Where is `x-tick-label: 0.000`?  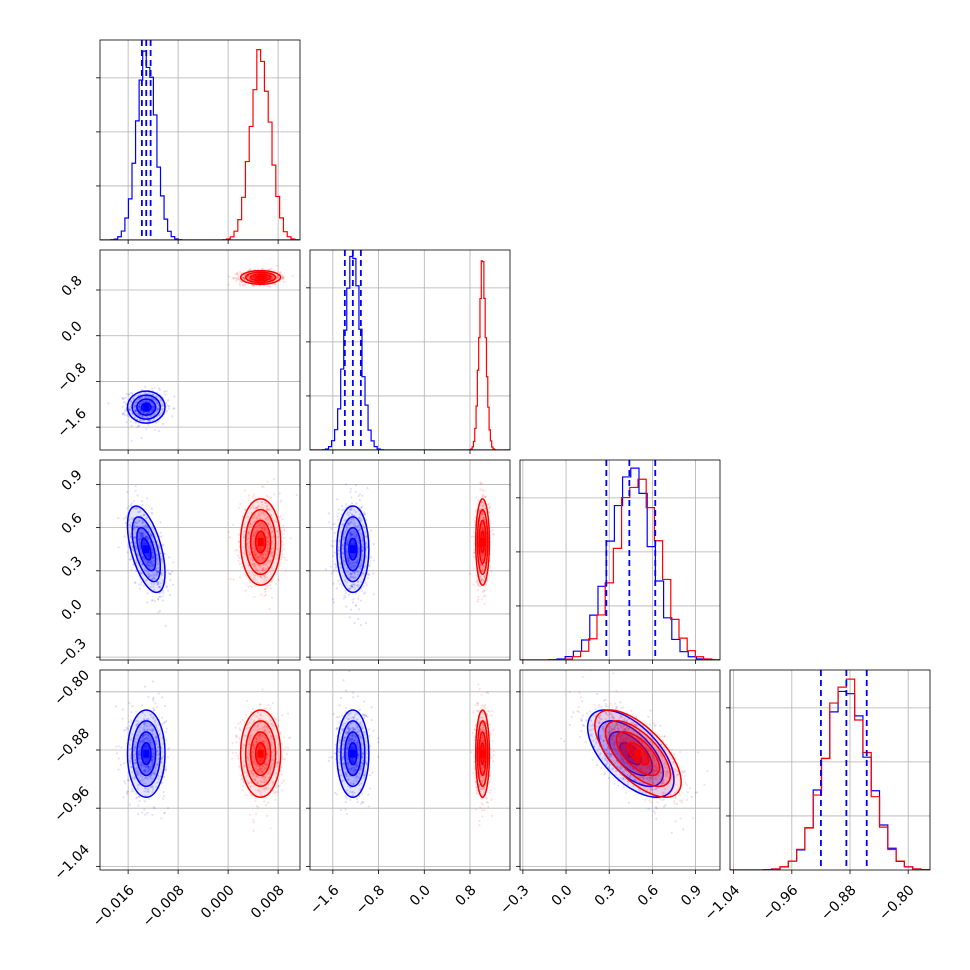 x-tick-label: 0.000 is located at coordinates (218, 902).